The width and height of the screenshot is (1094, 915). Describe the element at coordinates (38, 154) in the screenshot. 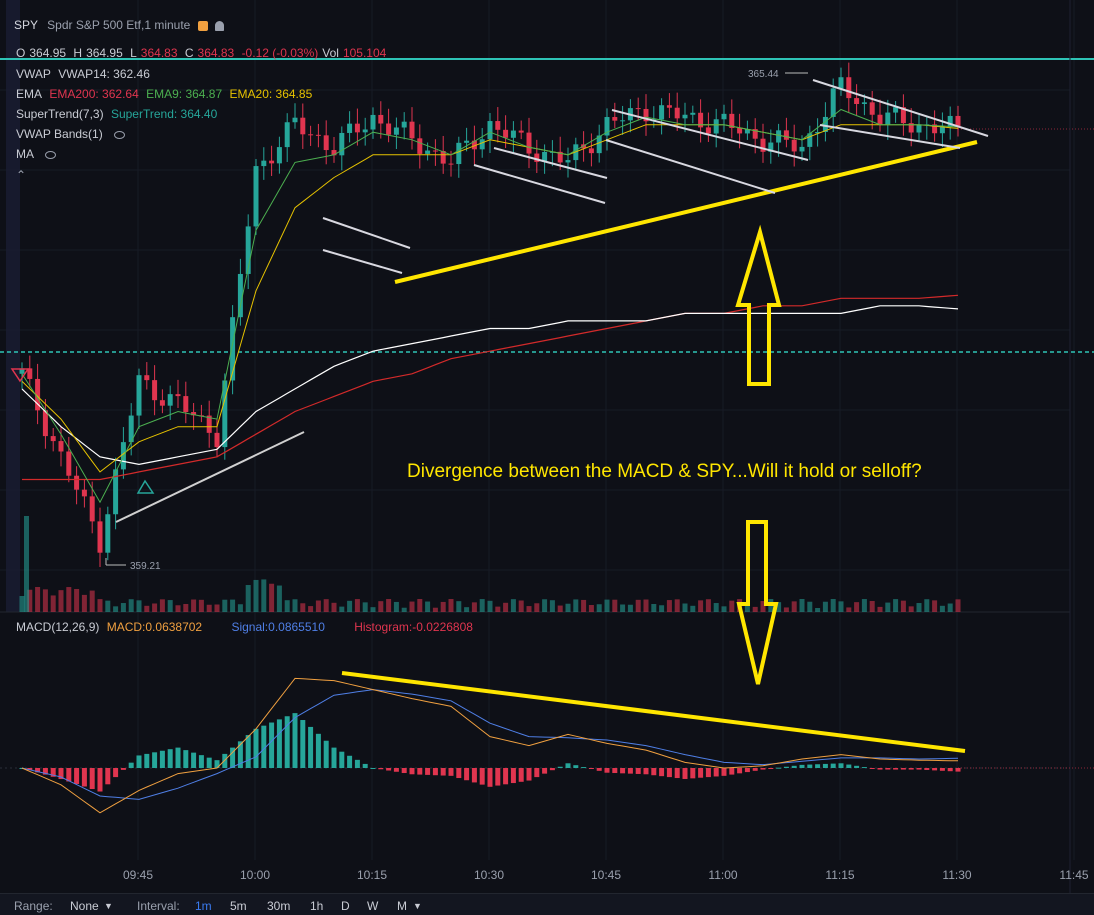

I see `indicator-ma: MA` at that location.